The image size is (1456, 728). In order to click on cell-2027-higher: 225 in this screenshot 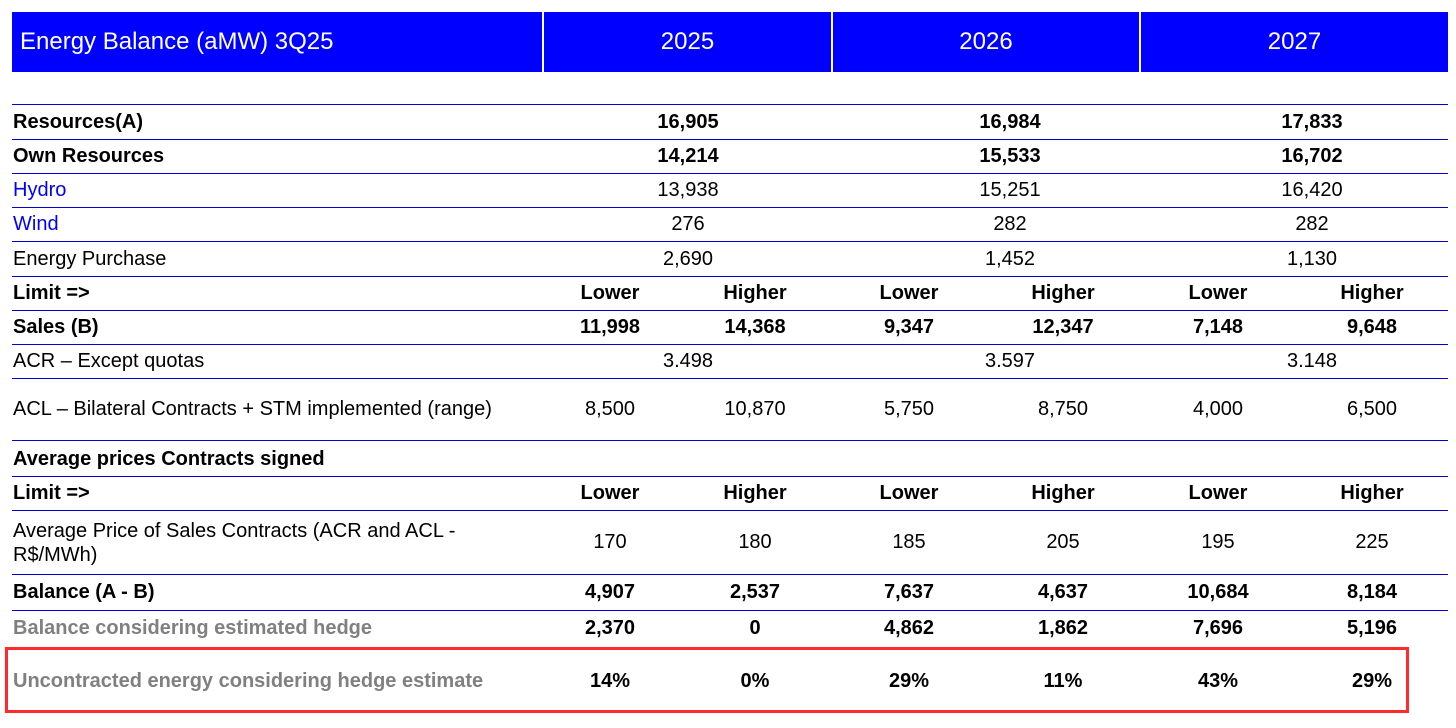, I will do `click(1372, 542)`.